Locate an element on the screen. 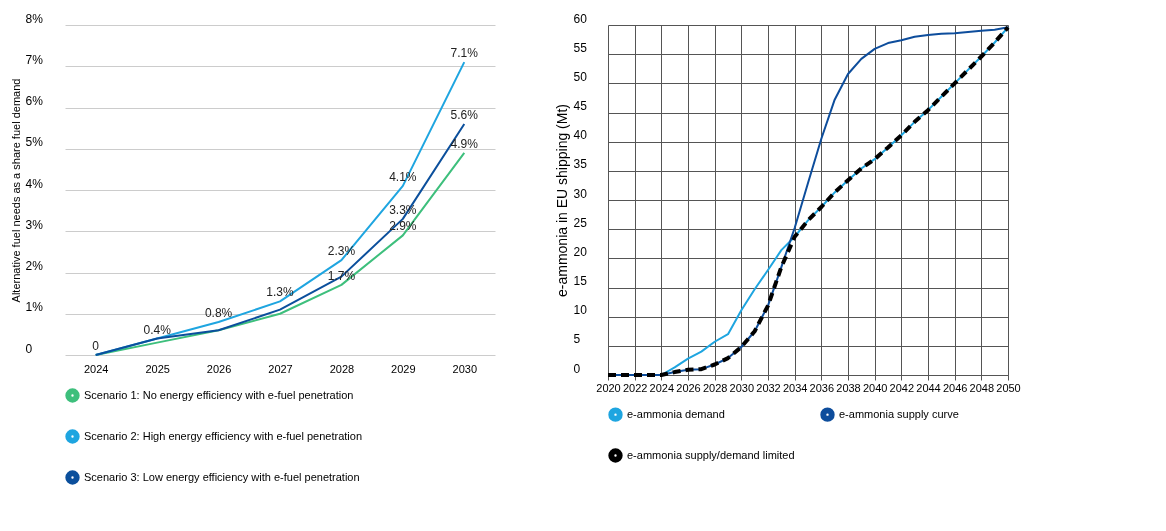 The height and width of the screenshot is (531, 1166). y-tick-label: 4% is located at coordinates (34, 183).